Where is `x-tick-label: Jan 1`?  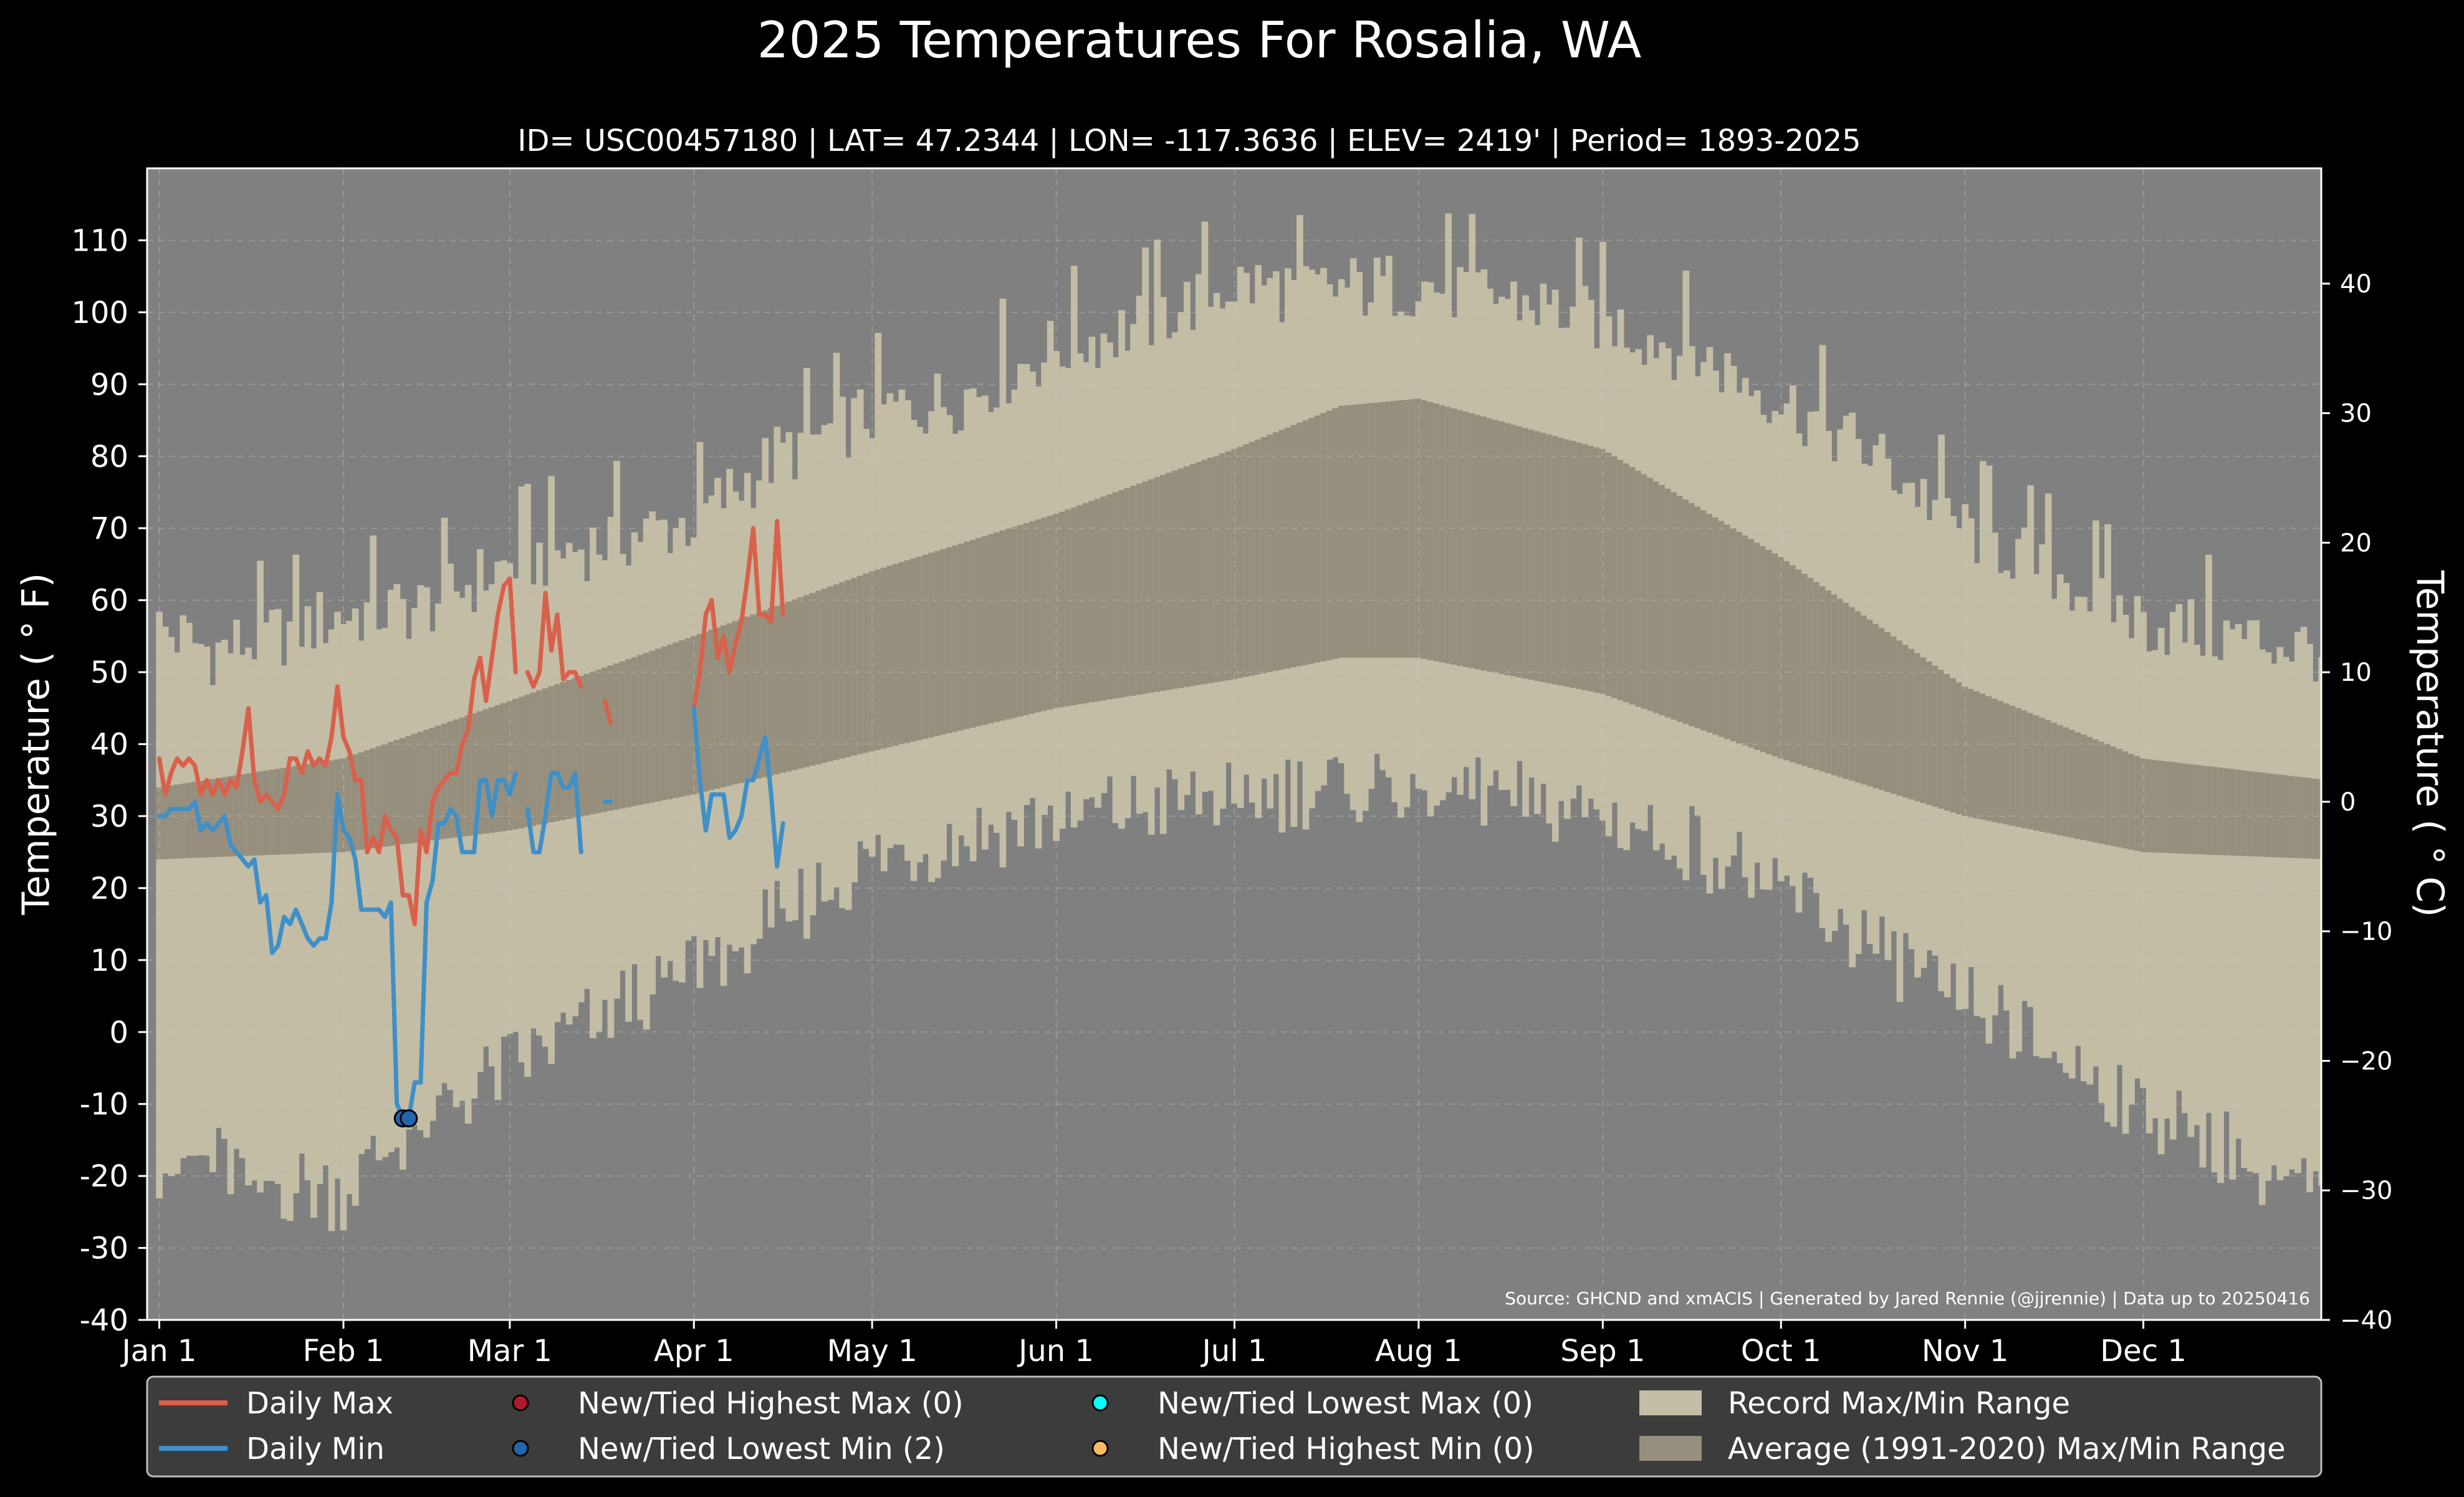
x-tick-label: Jan 1 is located at coordinates (158, 1351).